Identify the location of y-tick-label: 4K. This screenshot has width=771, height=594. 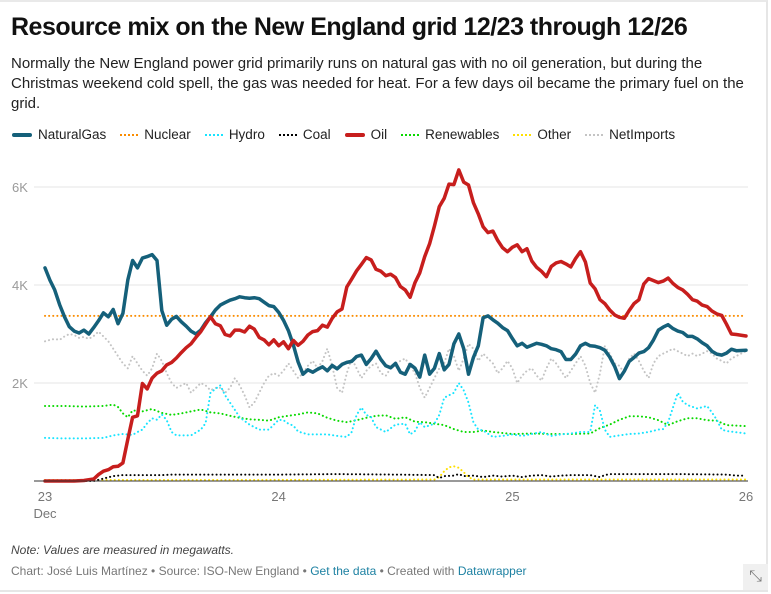
(20, 285).